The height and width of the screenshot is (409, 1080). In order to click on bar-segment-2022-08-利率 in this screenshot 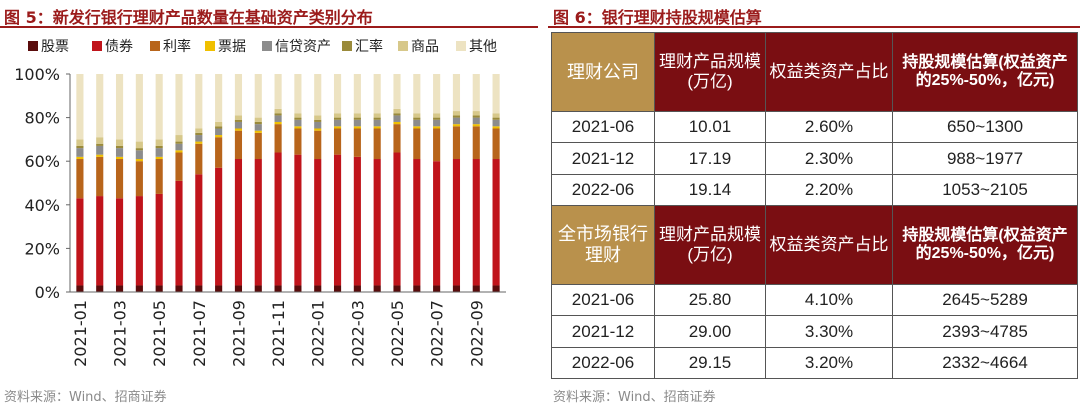, I will do `click(456, 143)`.